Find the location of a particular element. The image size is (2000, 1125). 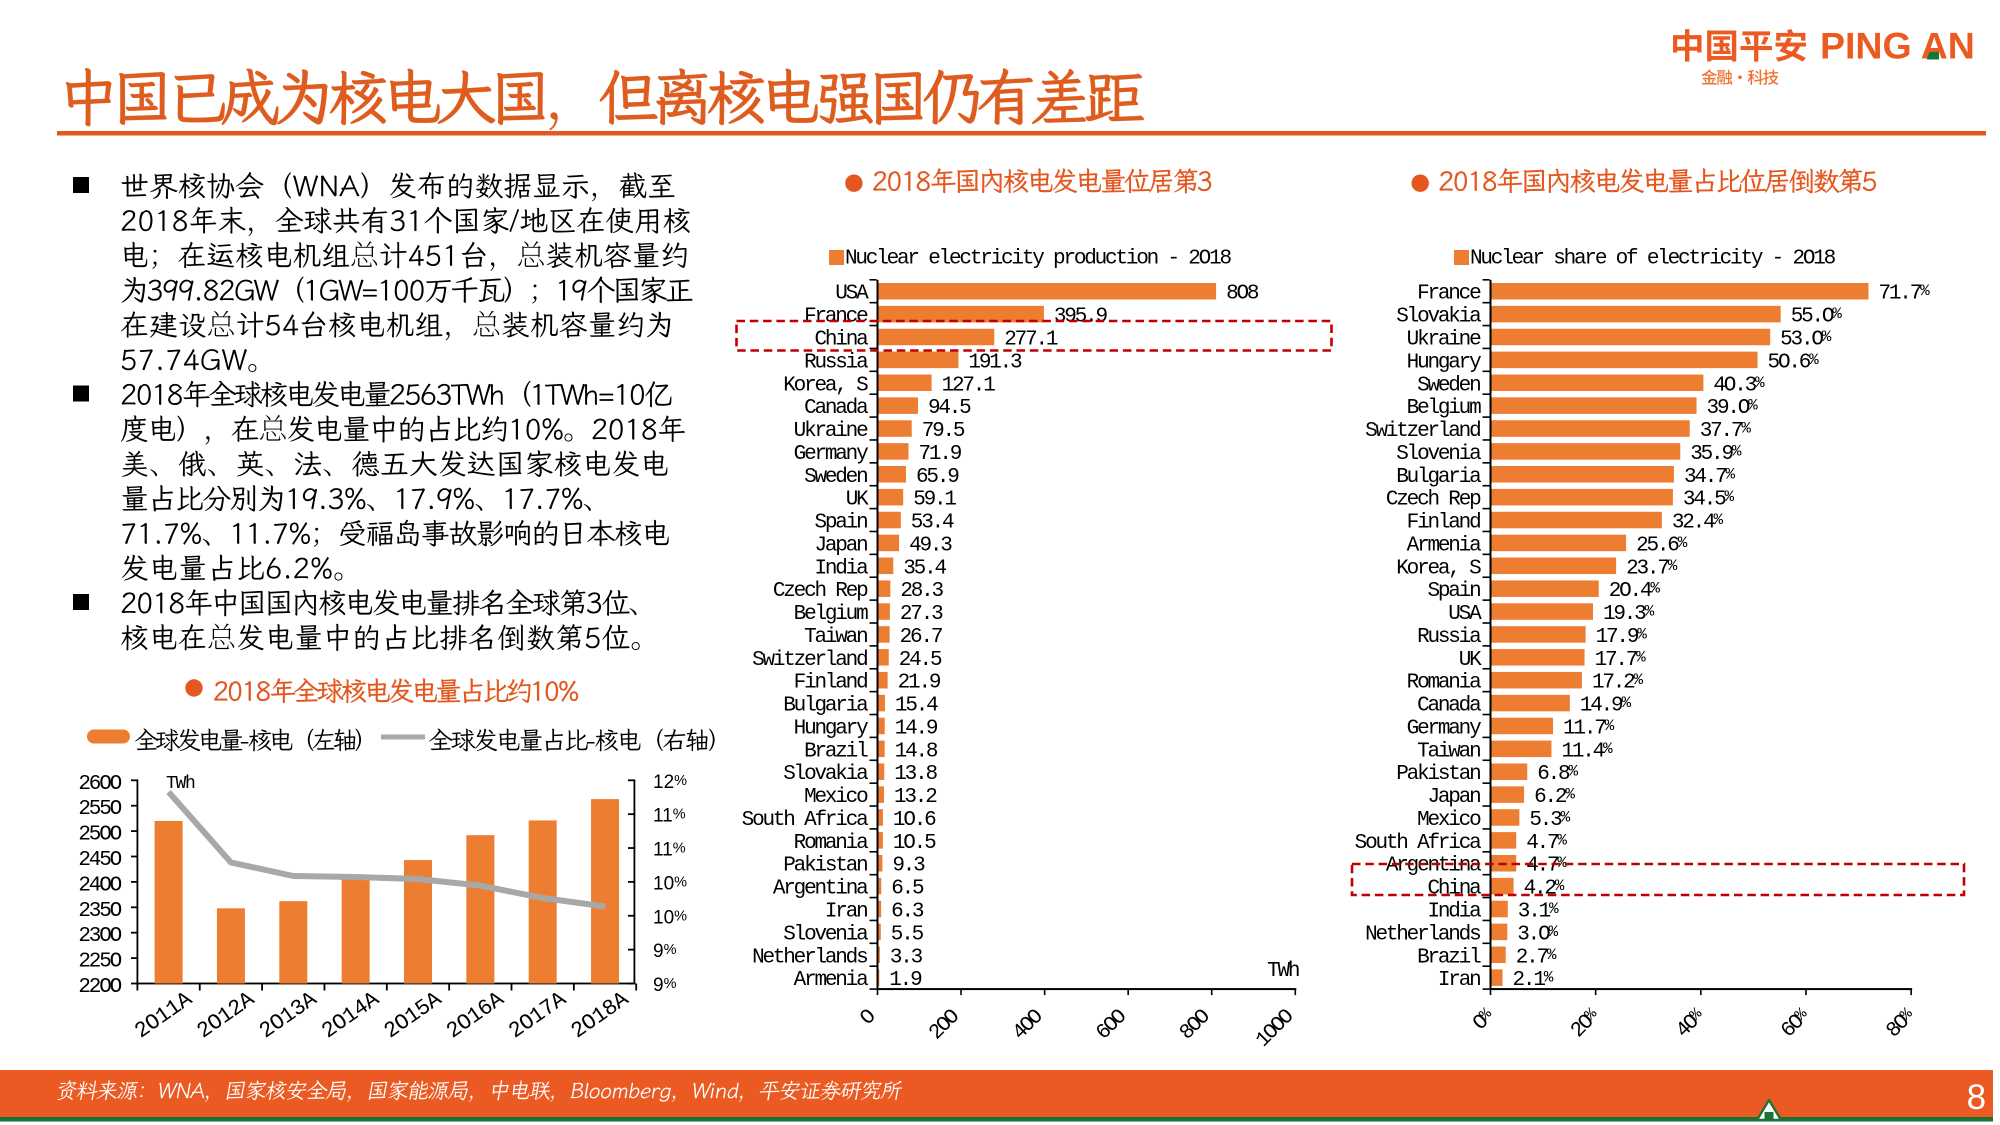

svg-text: 2O12A is located at coordinates (226, 1016).